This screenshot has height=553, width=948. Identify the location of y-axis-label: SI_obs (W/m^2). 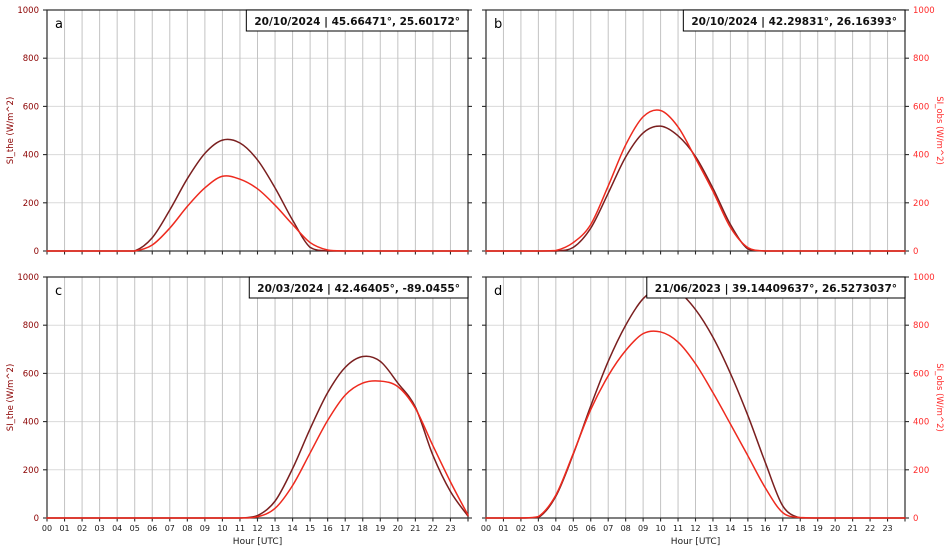
(939, 397).